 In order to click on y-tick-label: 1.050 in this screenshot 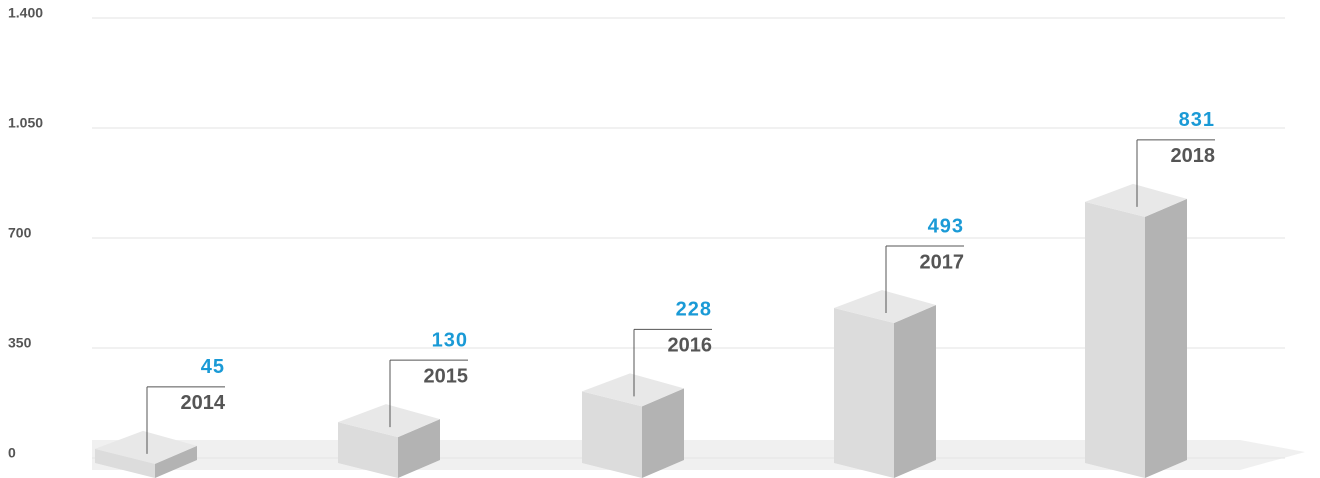, I will do `click(25, 123)`.